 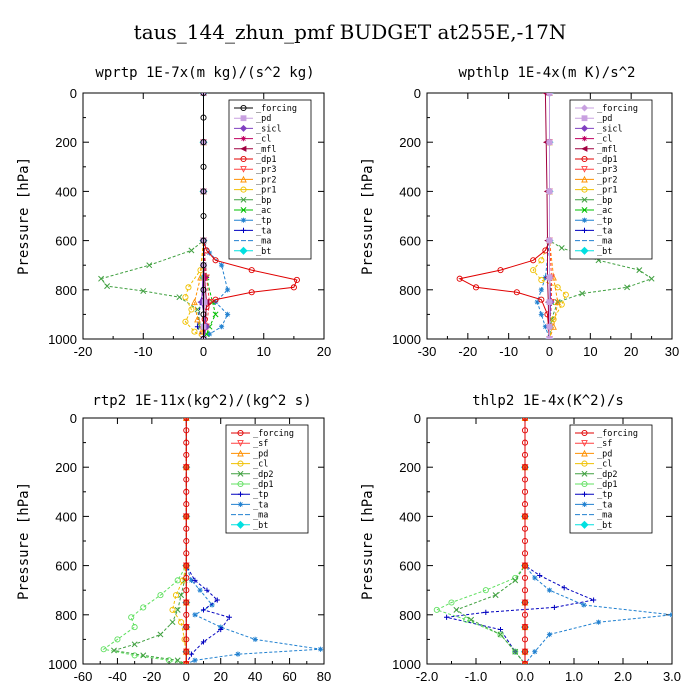 I want to click on legend-entry: _pd, so click(x=260, y=454).